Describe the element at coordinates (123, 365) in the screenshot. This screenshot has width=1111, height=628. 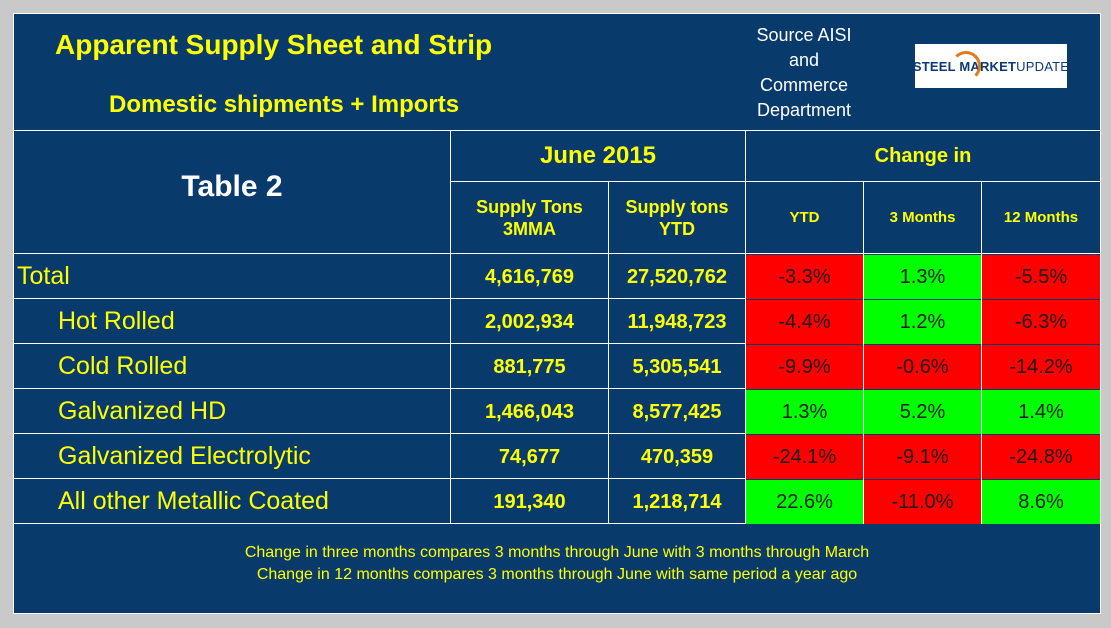
I see `row-label: Cold Rolled` at that location.